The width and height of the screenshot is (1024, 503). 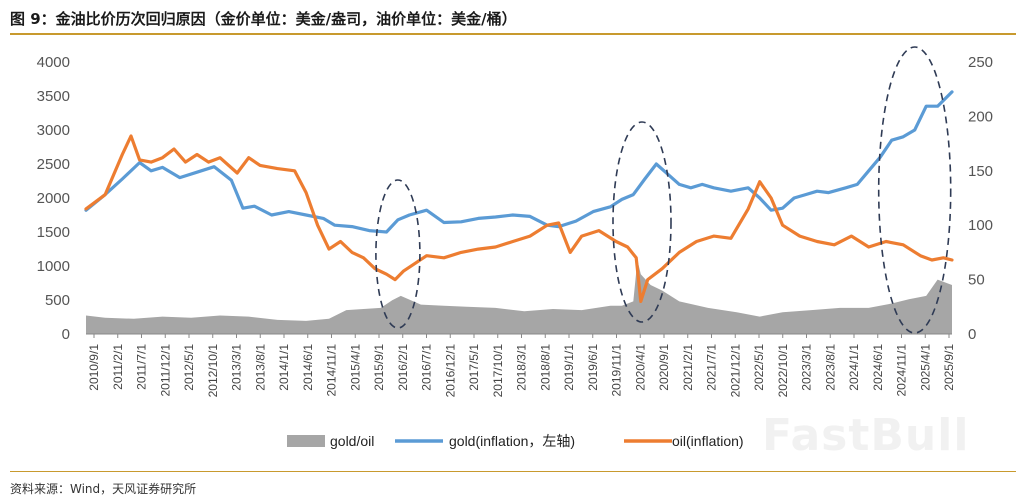 What do you see at coordinates (569, 367) in the screenshot?
I see `x-axis-tick-label: 2019/1/1` at bounding box center [569, 367].